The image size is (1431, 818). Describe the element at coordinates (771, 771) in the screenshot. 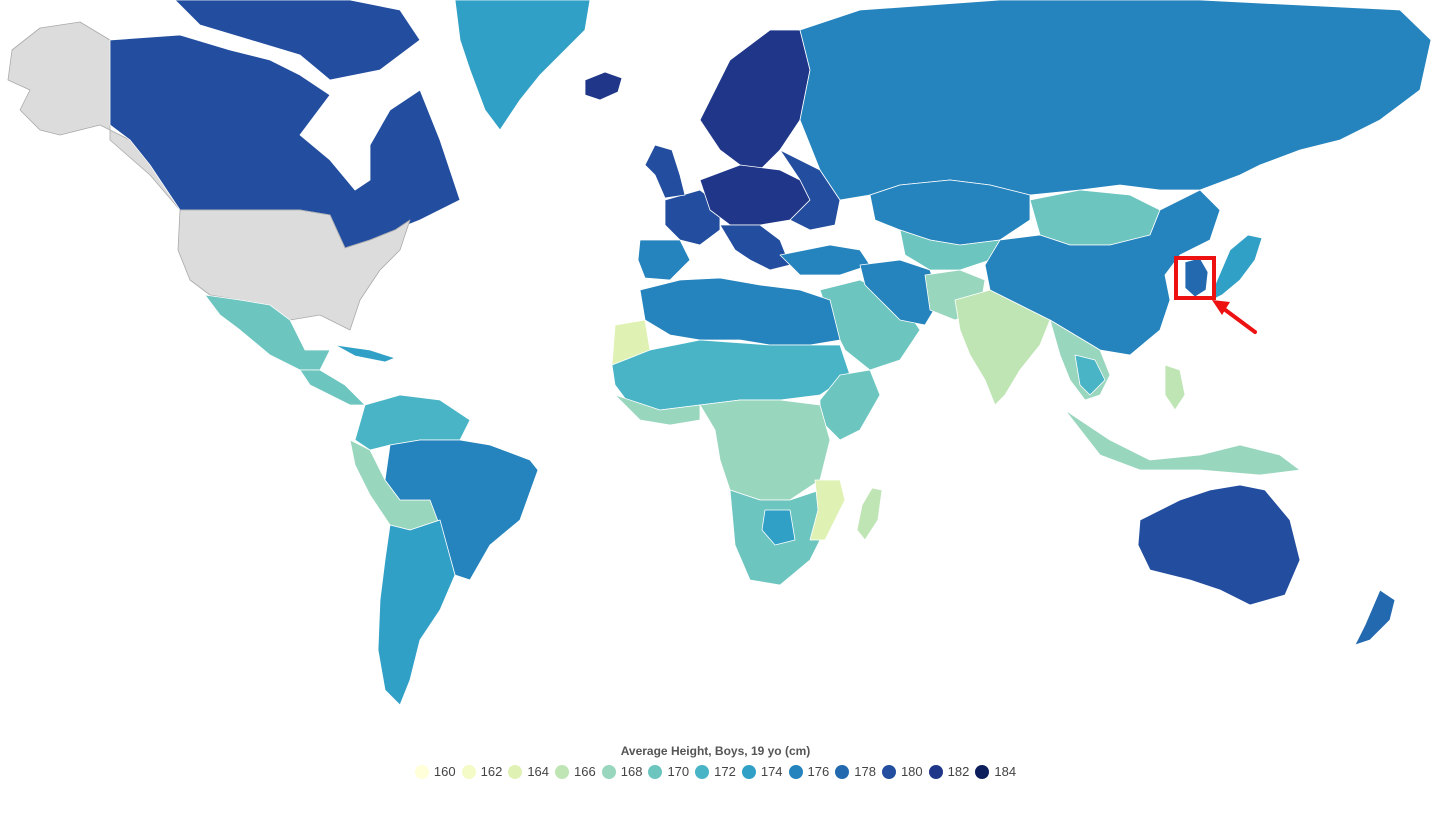

I see `legend-label: 174` at that location.